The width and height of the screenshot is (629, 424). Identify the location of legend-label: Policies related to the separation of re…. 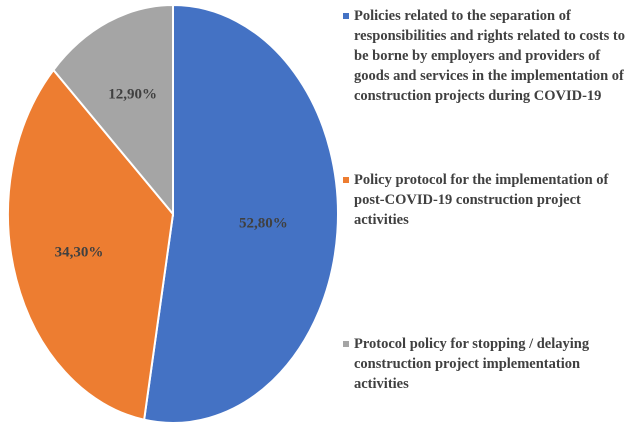
(489, 56).